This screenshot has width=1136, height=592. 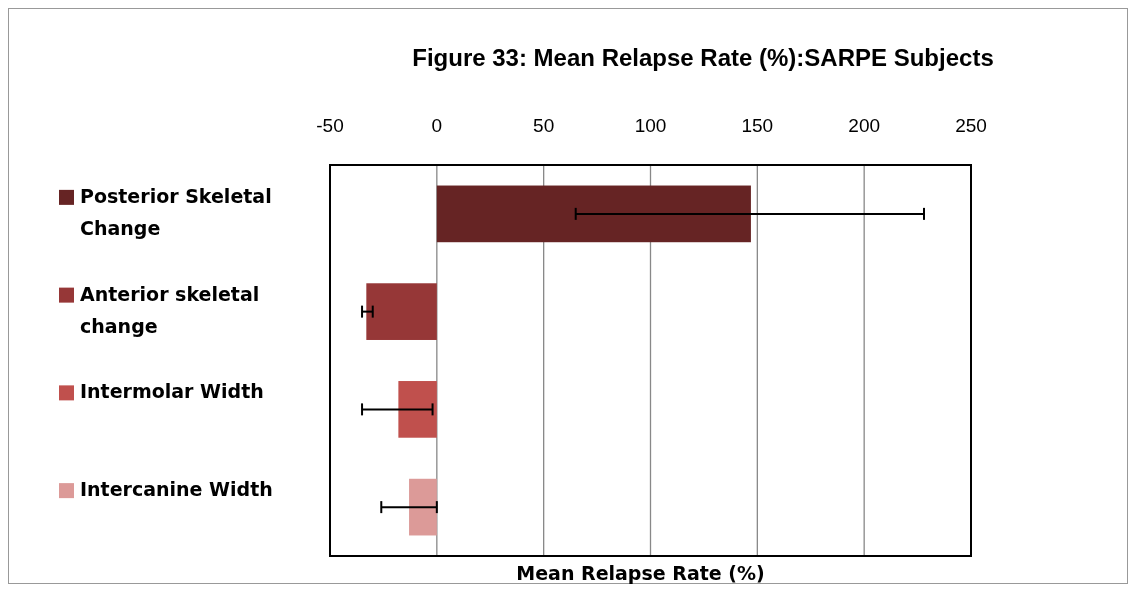 I want to click on x-tick-label: 100, so click(x=650, y=125).